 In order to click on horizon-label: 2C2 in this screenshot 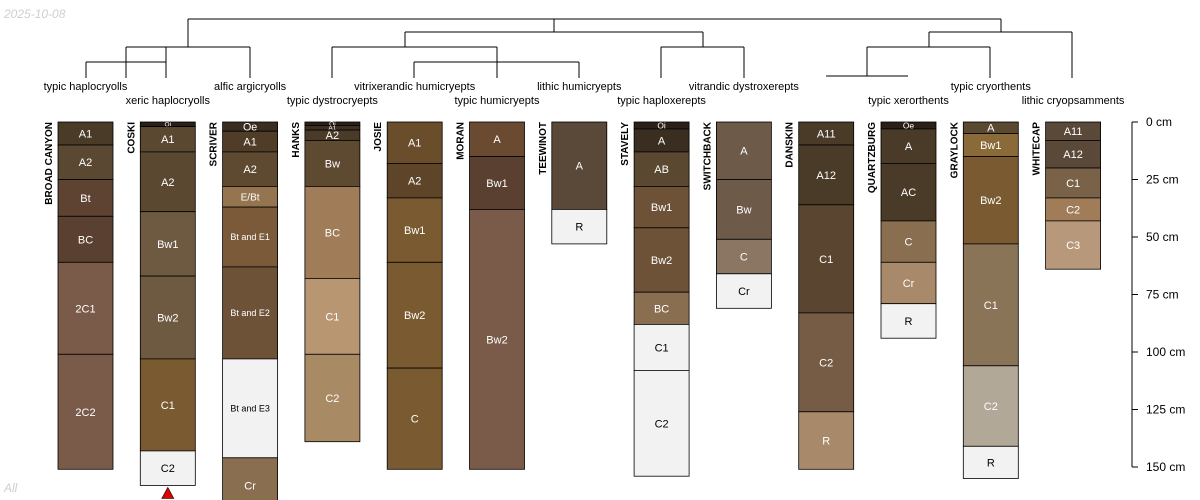, I will do `click(85, 413)`.